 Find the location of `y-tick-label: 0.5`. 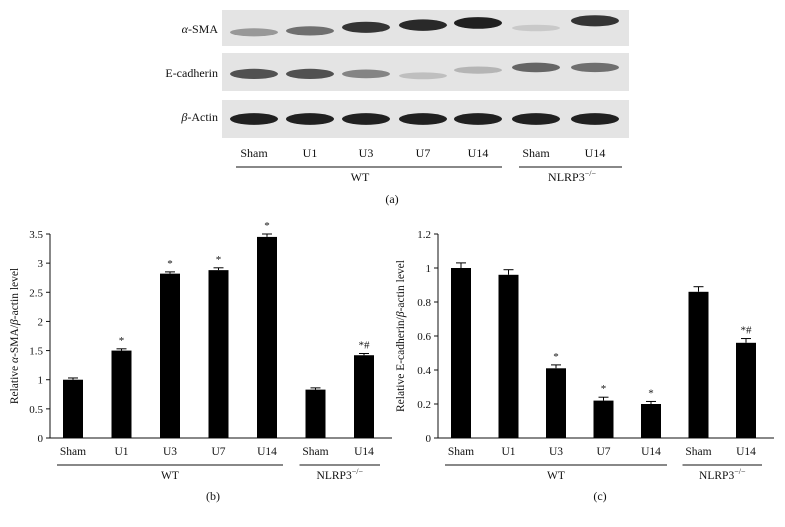

y-tick-label: 0.5 is located at coordinates (36, 410).